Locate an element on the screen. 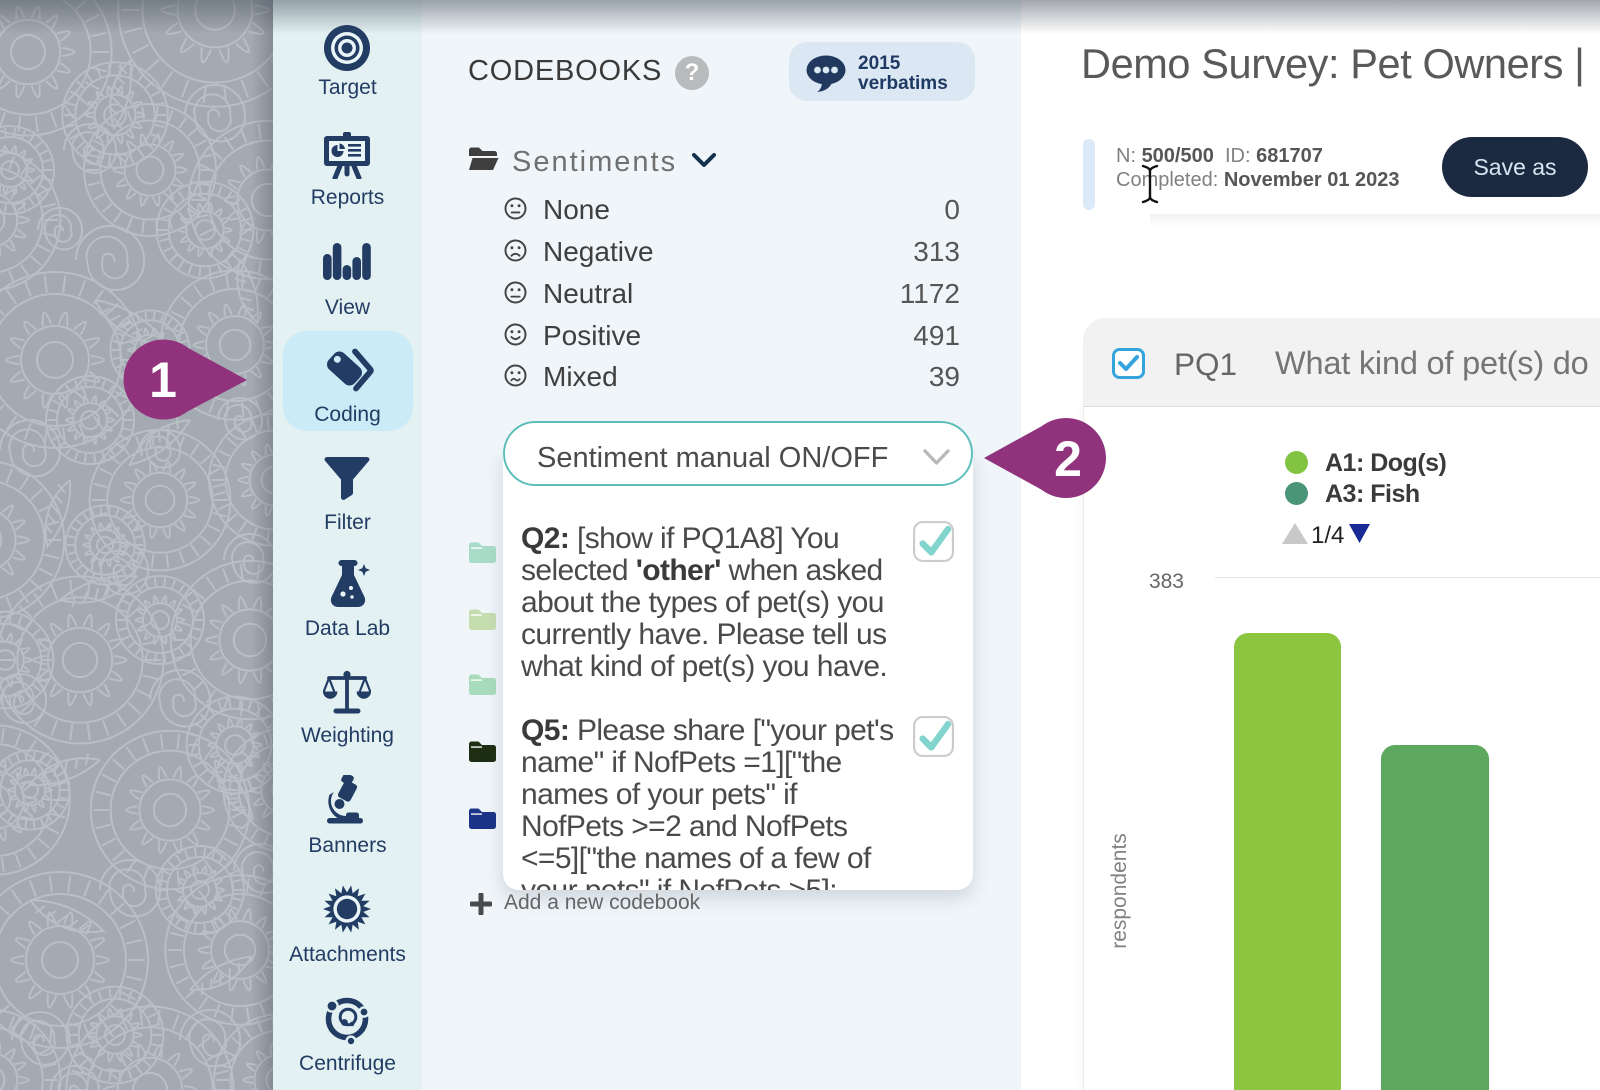 Image resolution: width=1600 pixels, height=1090 pixels. svg-text: 1 is located at coordinates (163, 380).